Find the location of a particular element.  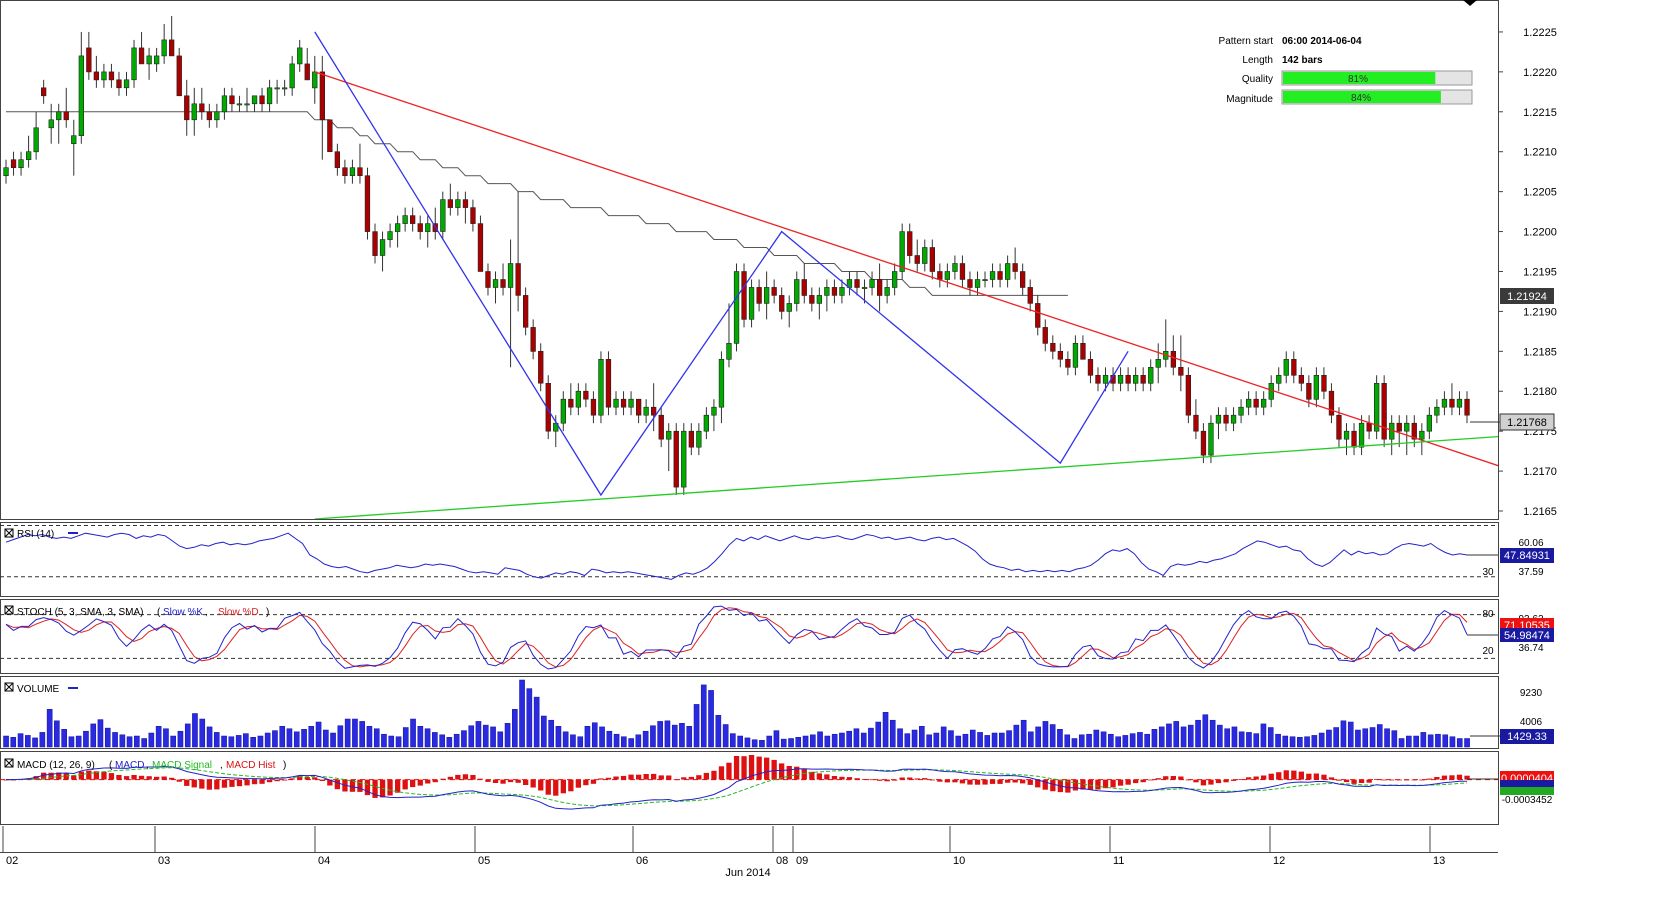

stoch-close-icon is located at coordinates (9, 610).